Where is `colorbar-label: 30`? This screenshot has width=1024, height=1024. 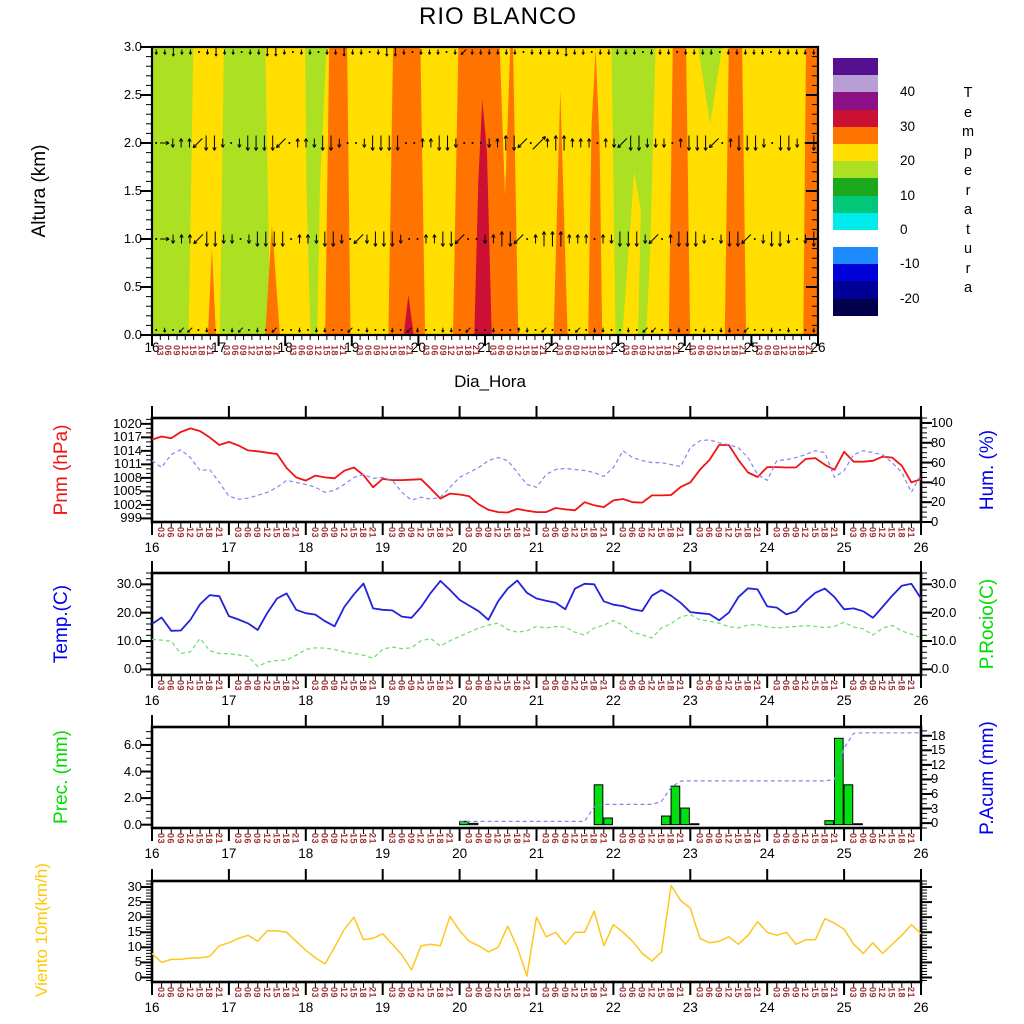
colorbar-label: 30 is located at coordinates (908, 126).